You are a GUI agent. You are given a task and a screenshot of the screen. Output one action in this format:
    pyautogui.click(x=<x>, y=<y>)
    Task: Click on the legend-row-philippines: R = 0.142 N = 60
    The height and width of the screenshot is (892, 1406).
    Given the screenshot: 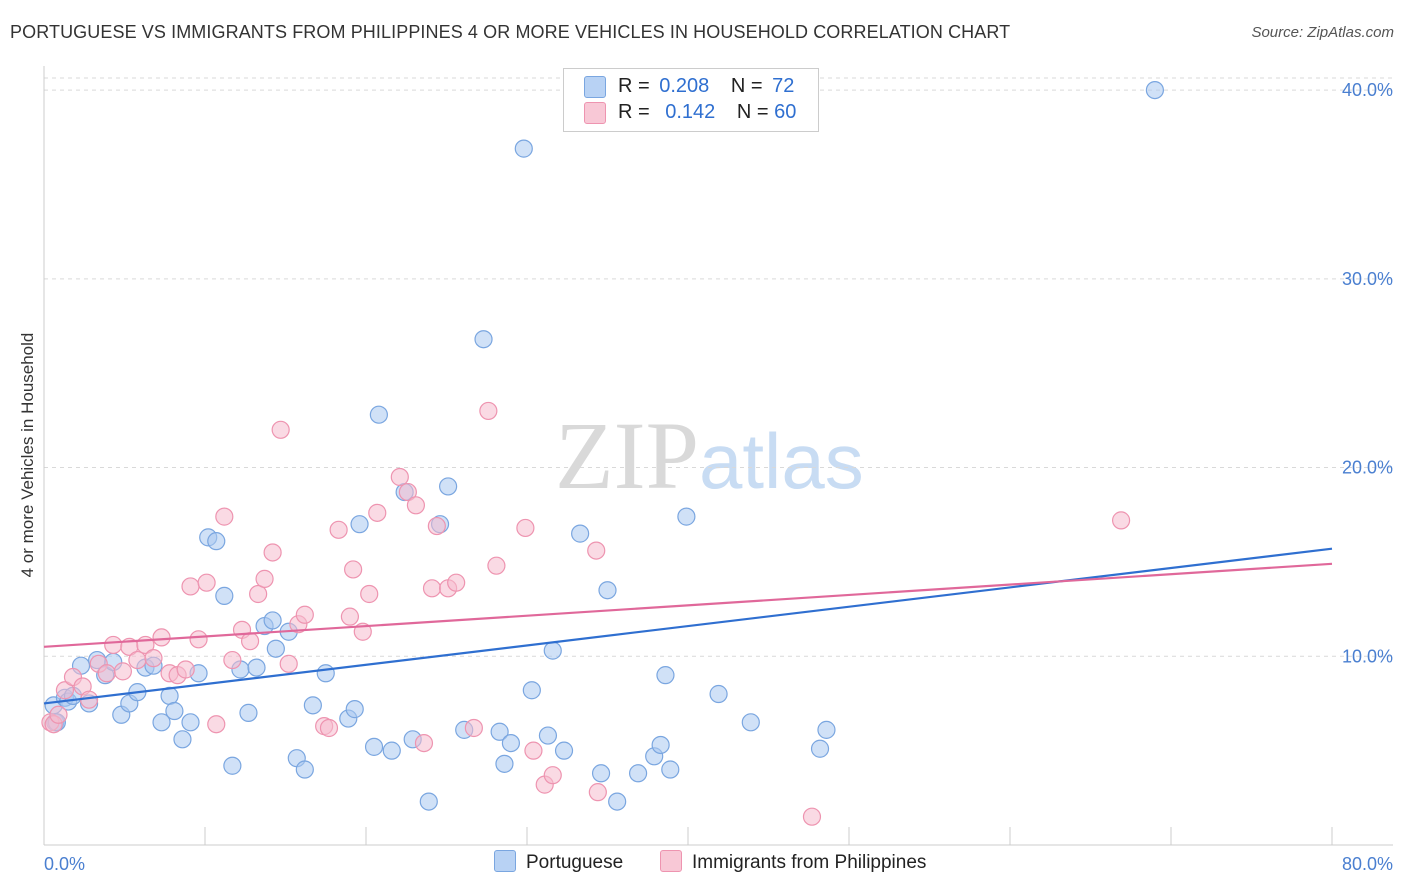 What is the action you would take?
    pyautogui.click(x=690, y=113)
    